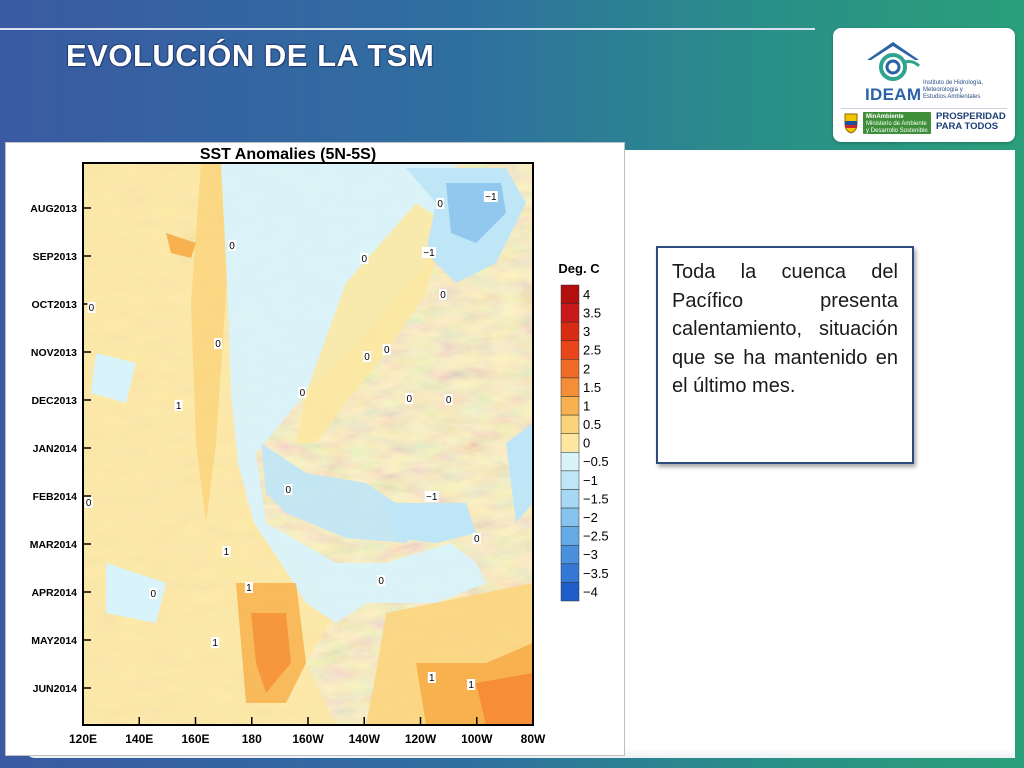 The image size is (1024, 768). What do you see at coordinates (421, 739) in the screenshot?
I see `x-tick-label: 120W` at bounding box center [421, 739].